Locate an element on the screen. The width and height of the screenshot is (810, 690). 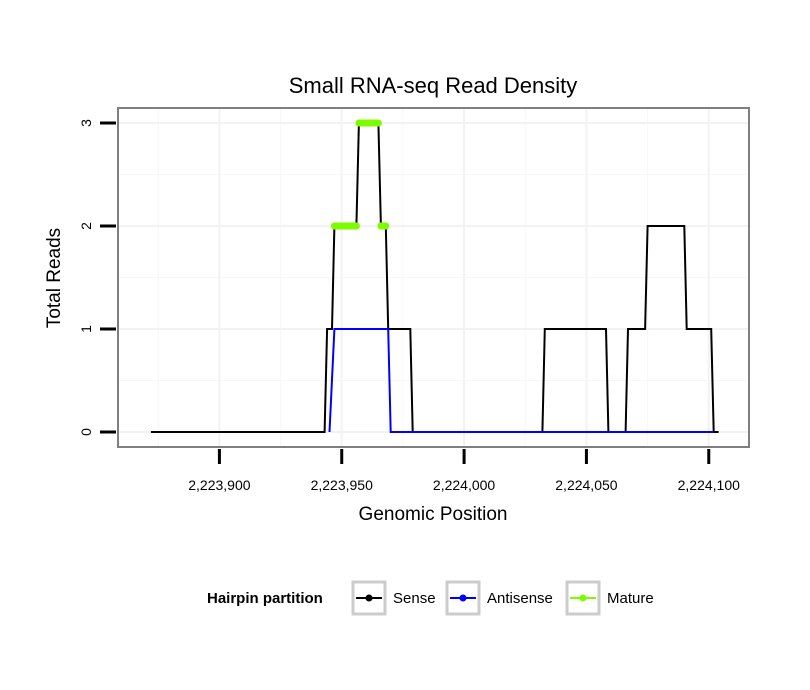
x-axis-title: Genomic Position is located at coordinates (433, 514).